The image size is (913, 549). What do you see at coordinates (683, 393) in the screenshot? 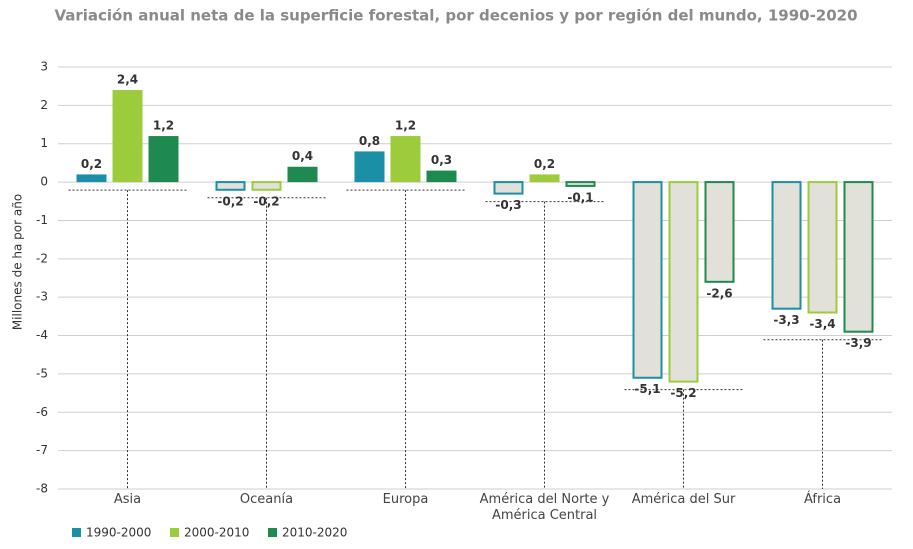
I see `value-label: -5,2` at bounding box center [683, 393].